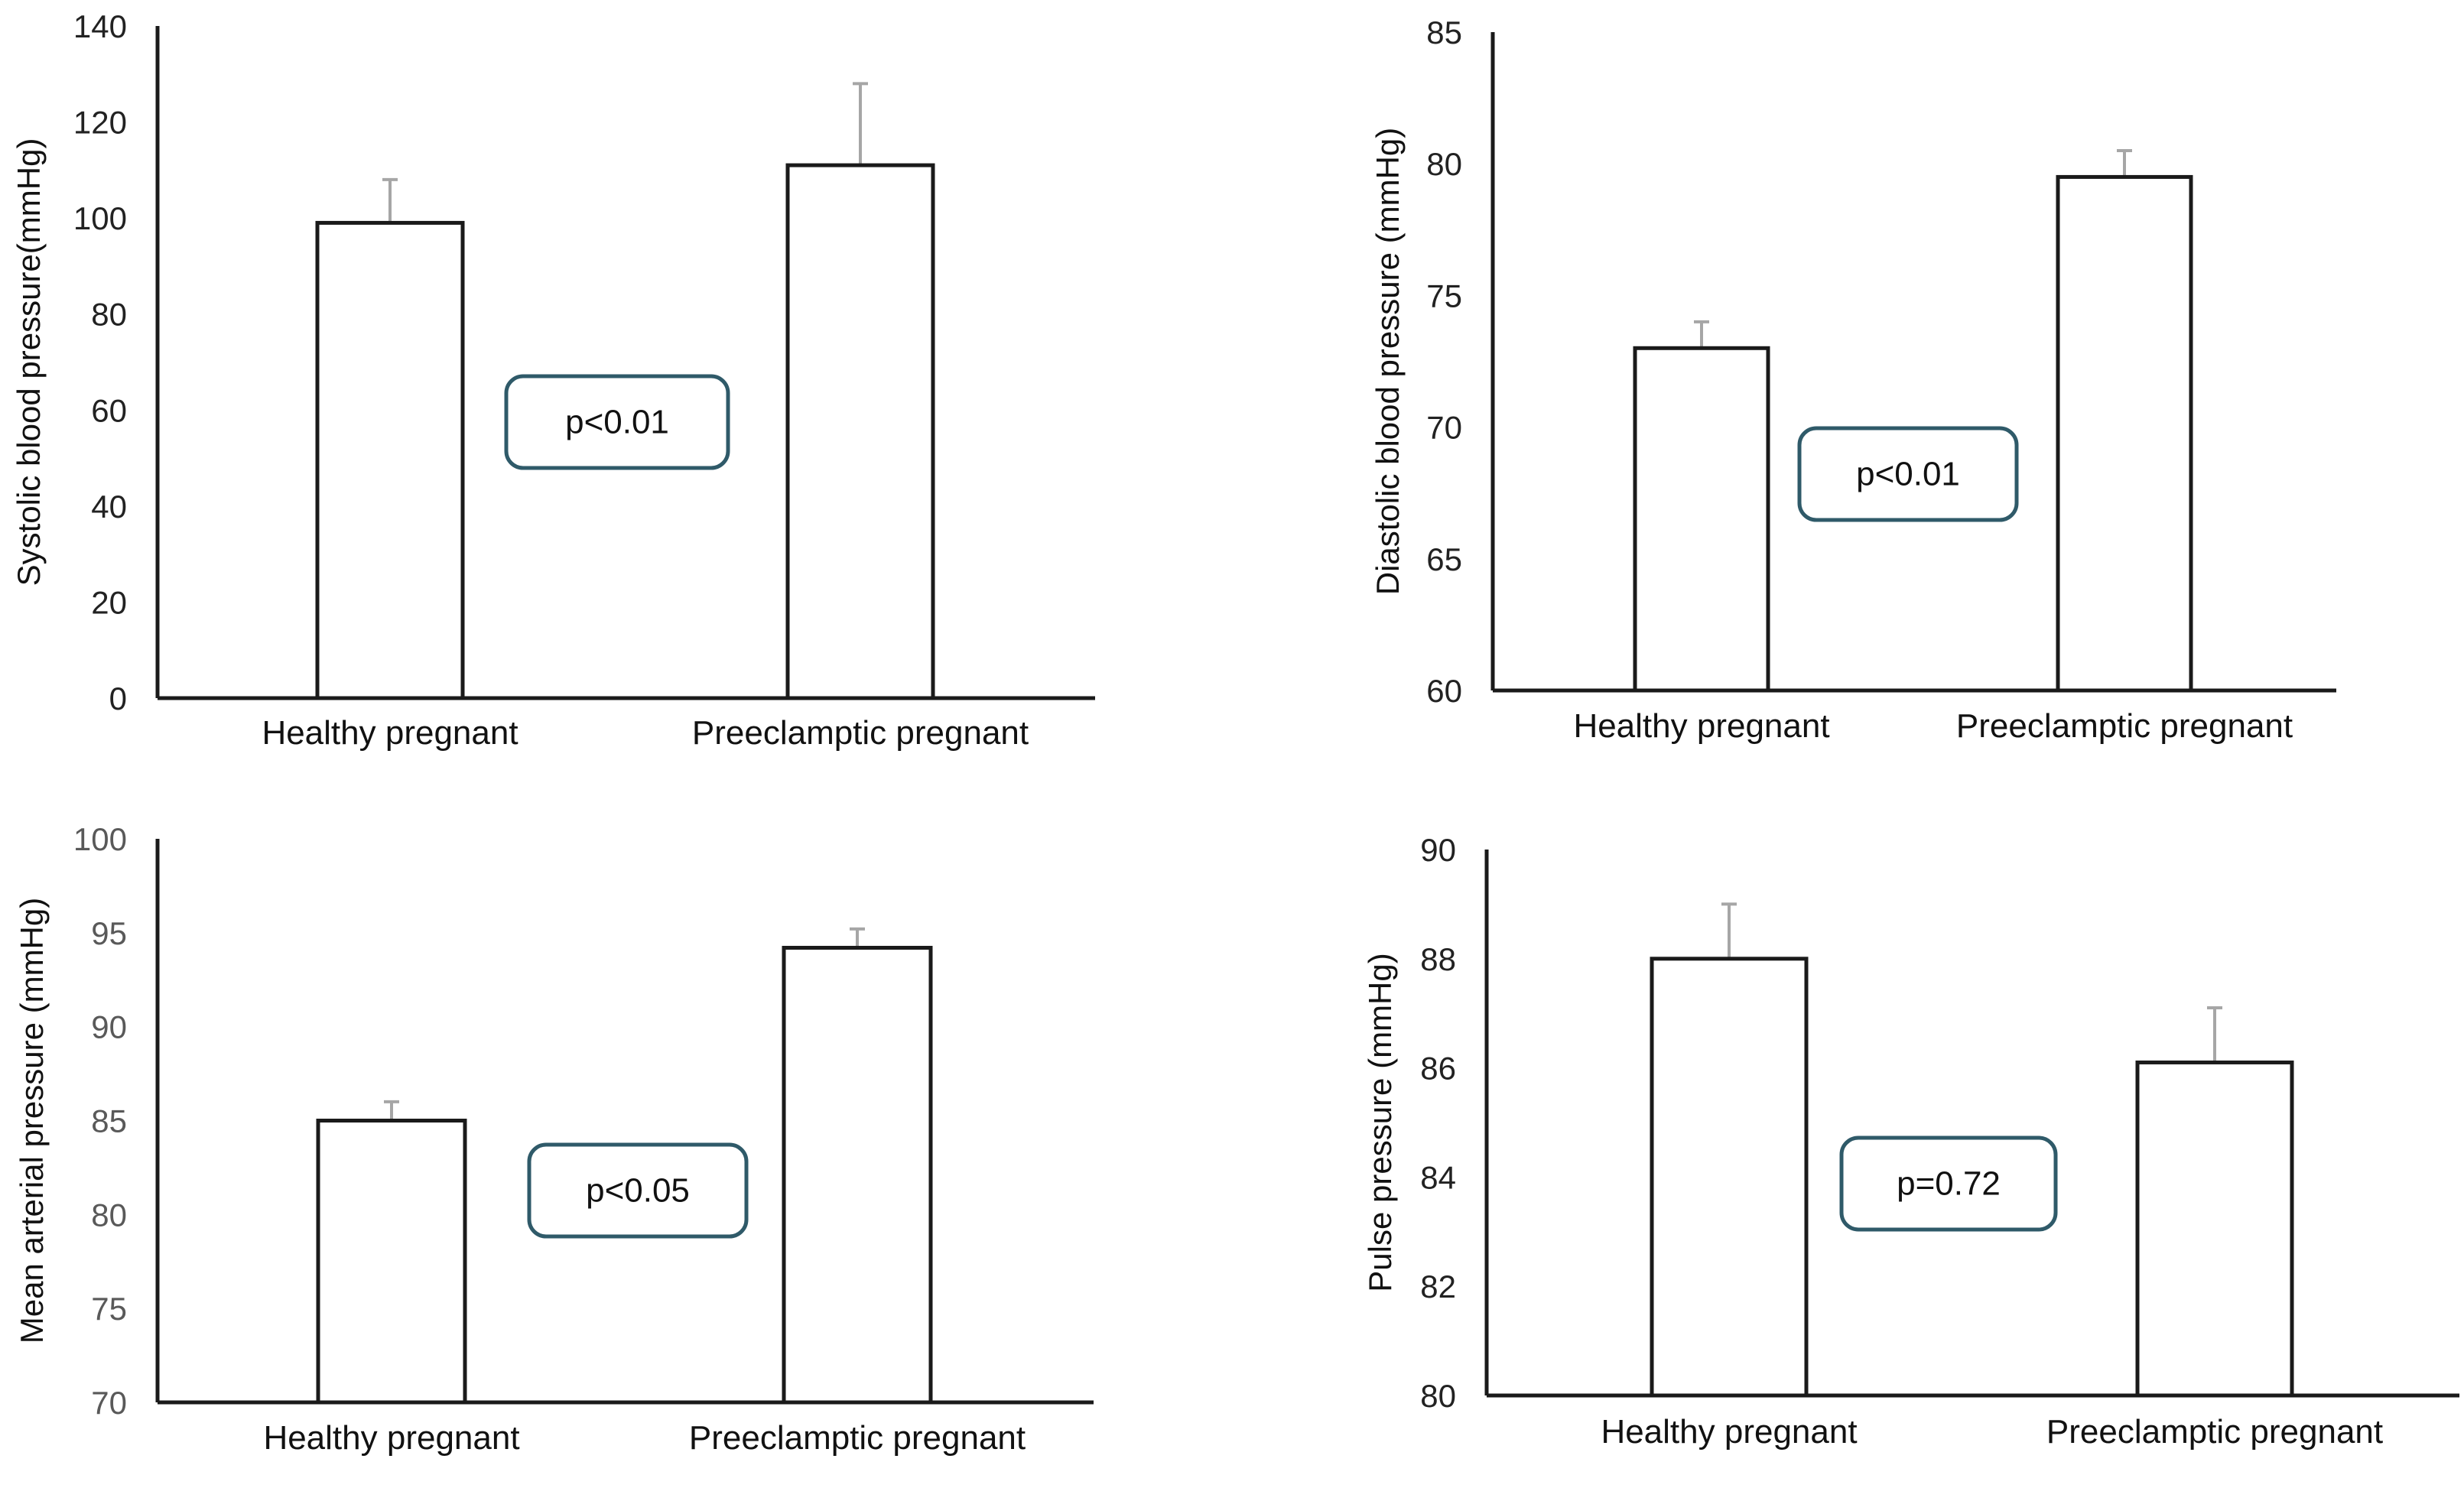  I want to click on systolic-y-tick-label: 80, so click(109, 315).